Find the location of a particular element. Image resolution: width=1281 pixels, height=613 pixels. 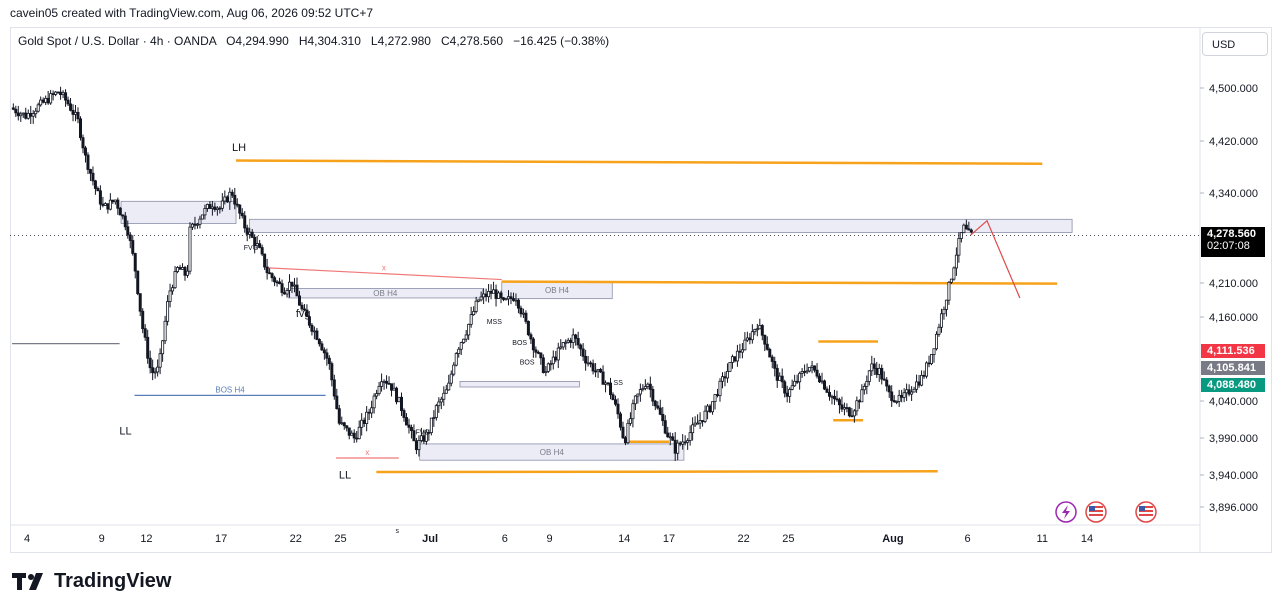

projection-path is located at coordinates (995, 259).